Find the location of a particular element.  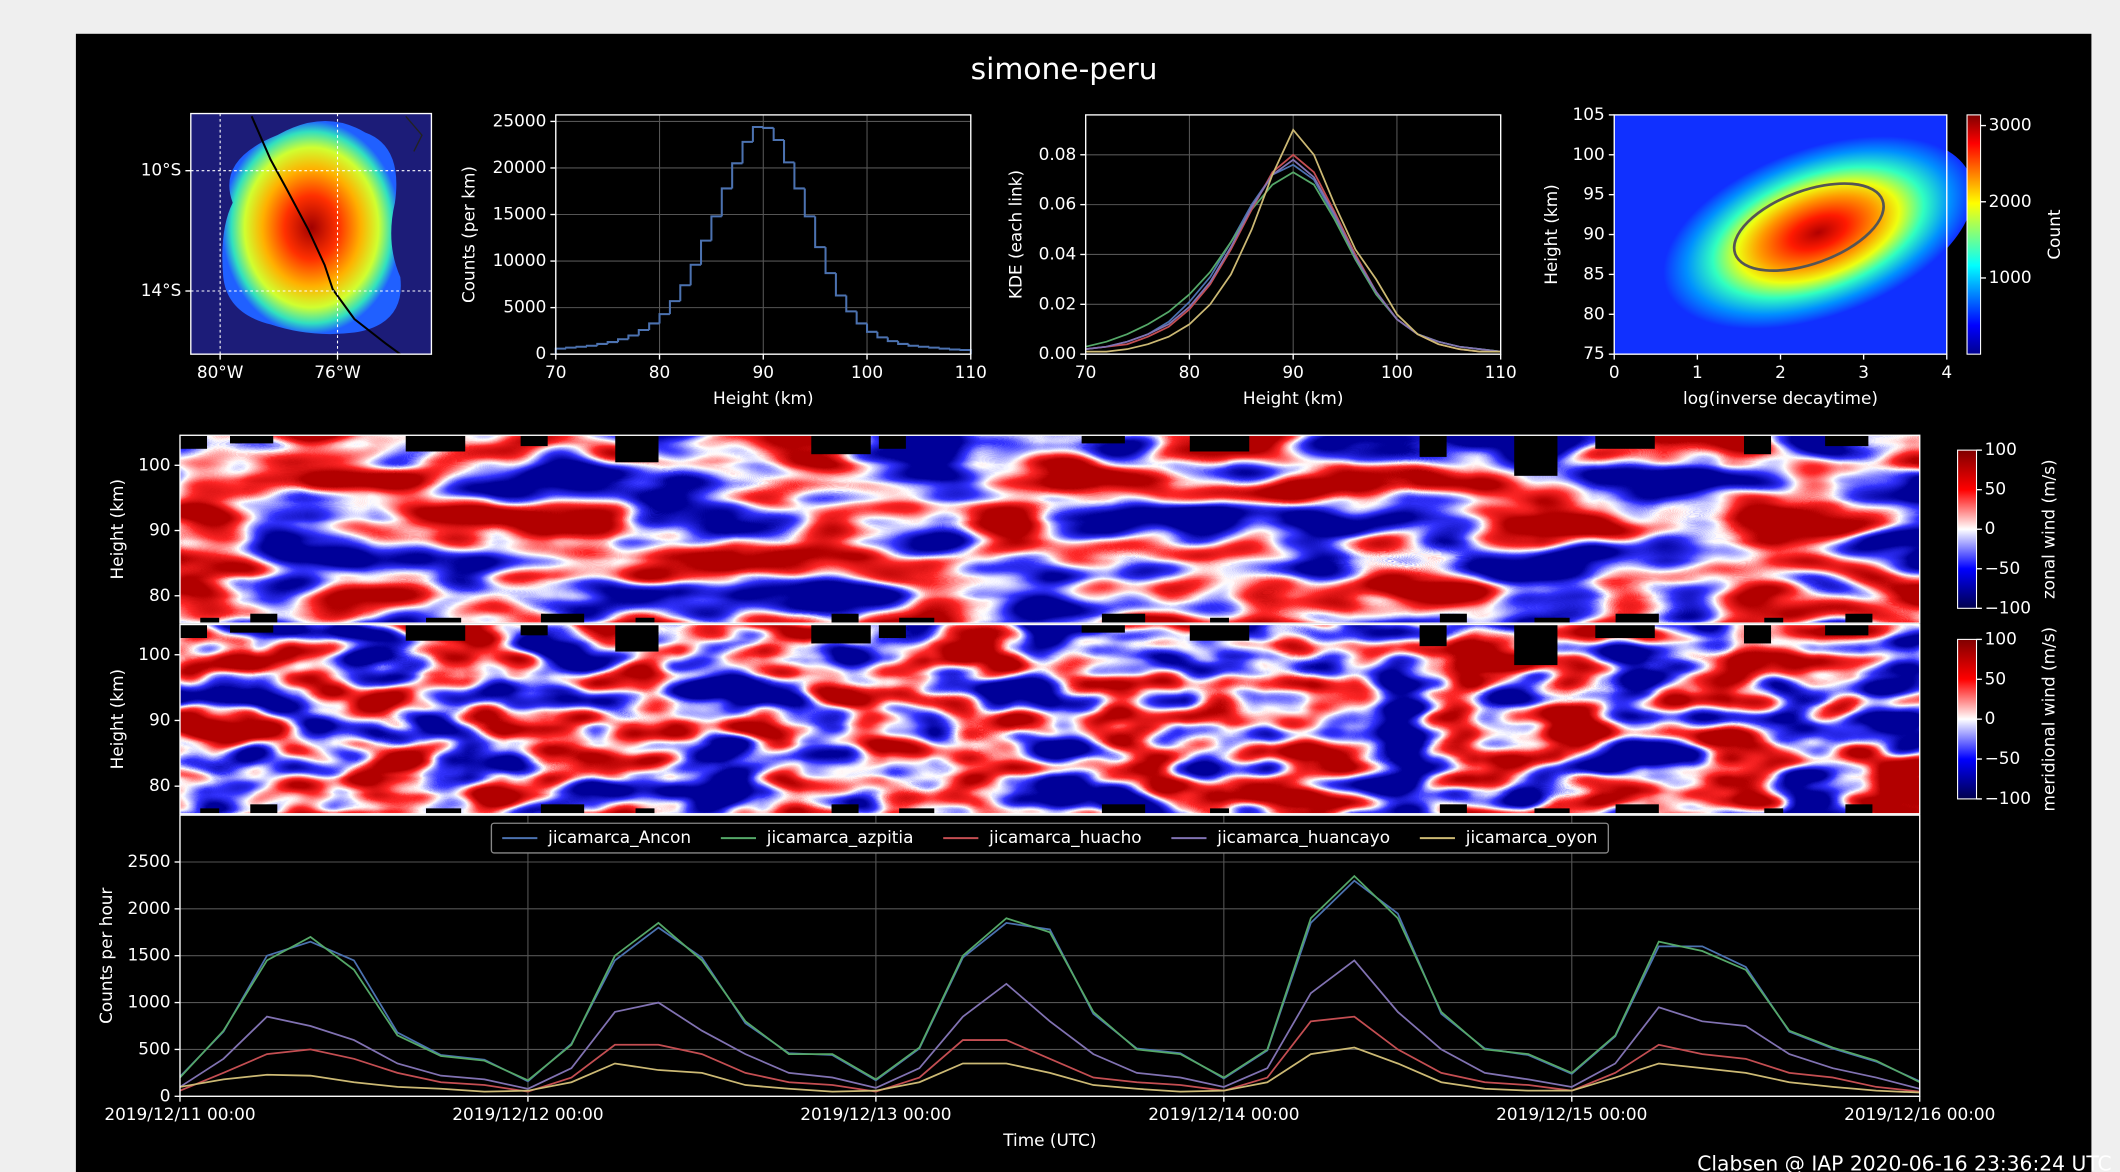

wind-field is located at coordinates (1049, 719).